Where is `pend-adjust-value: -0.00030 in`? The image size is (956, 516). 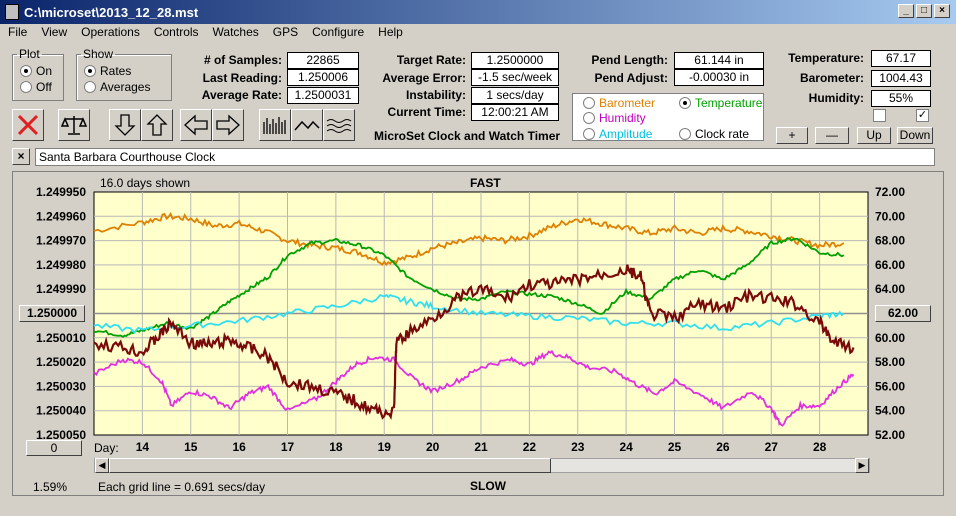
pend-adjust-value: -0.00030 in is located at coordinates (719, 77).